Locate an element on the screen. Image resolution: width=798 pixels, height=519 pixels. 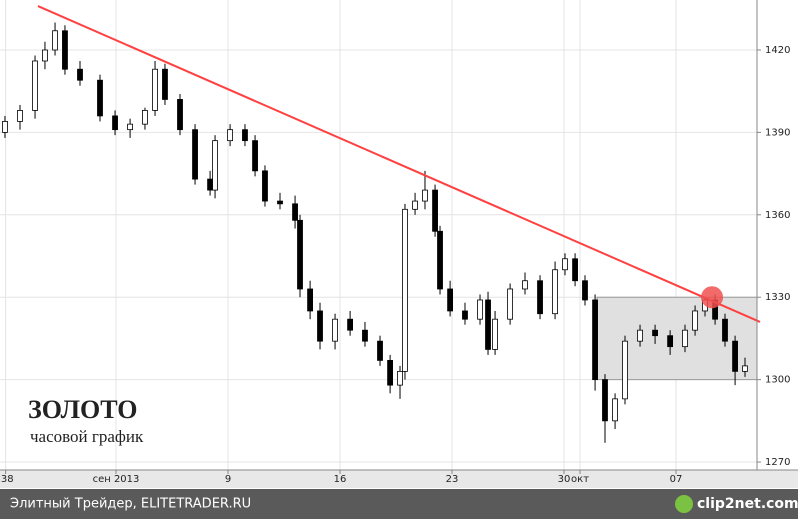
x-tick-label: 30 is located at coordinates (564, 479).